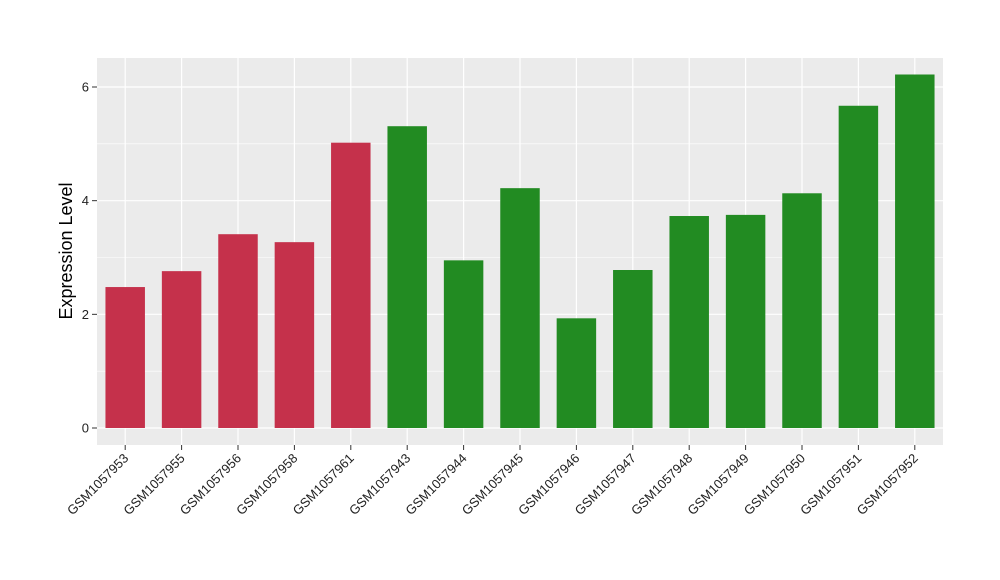 Image resolution: width=1000 pixels, height=580 pixels. What do you see at coordinates (463, 344) in the screenshot?
I see `bar-GSM1057944` at bounding box center [463, 344].